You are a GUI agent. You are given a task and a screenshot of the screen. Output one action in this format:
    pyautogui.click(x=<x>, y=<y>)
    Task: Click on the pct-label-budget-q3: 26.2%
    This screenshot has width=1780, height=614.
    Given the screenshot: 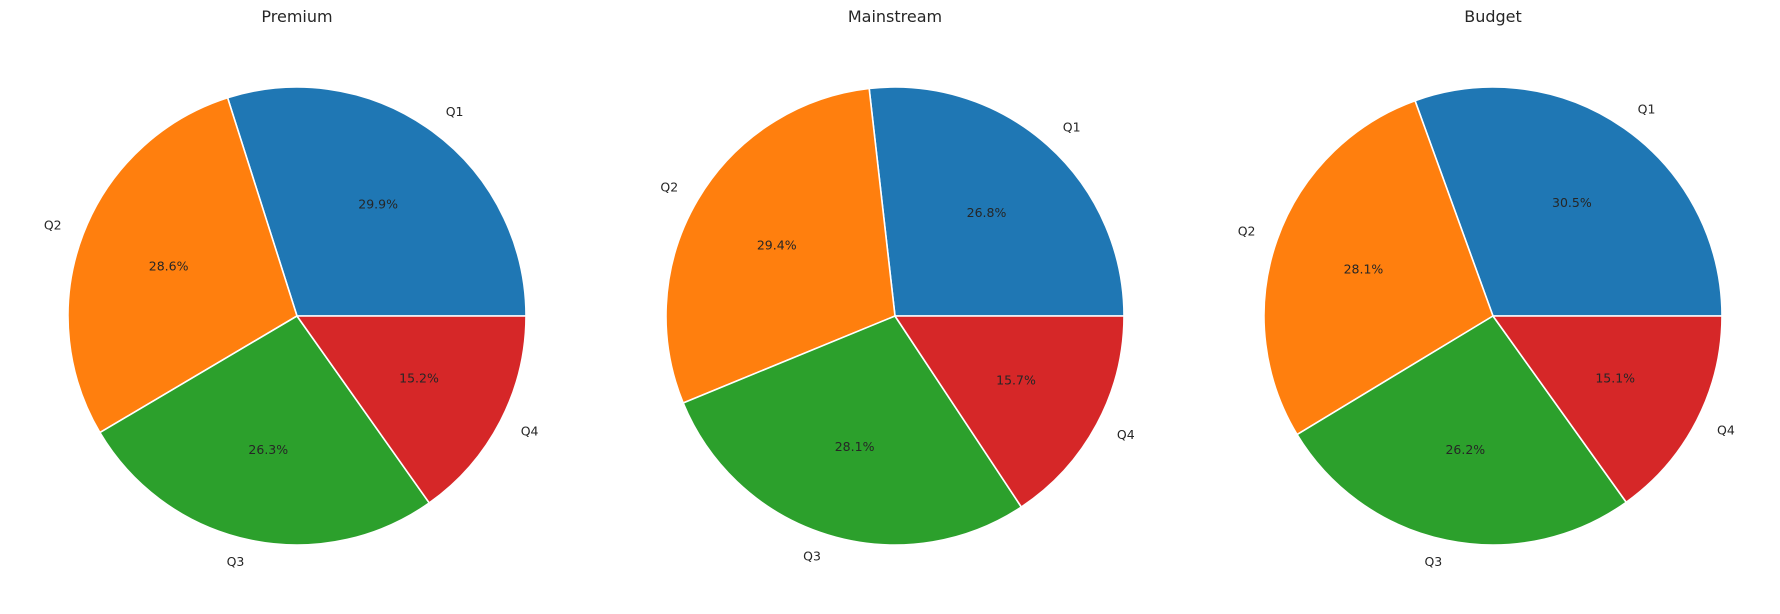 What is the action you would take?
    pyautogui.click(x=1465, y=449)
    